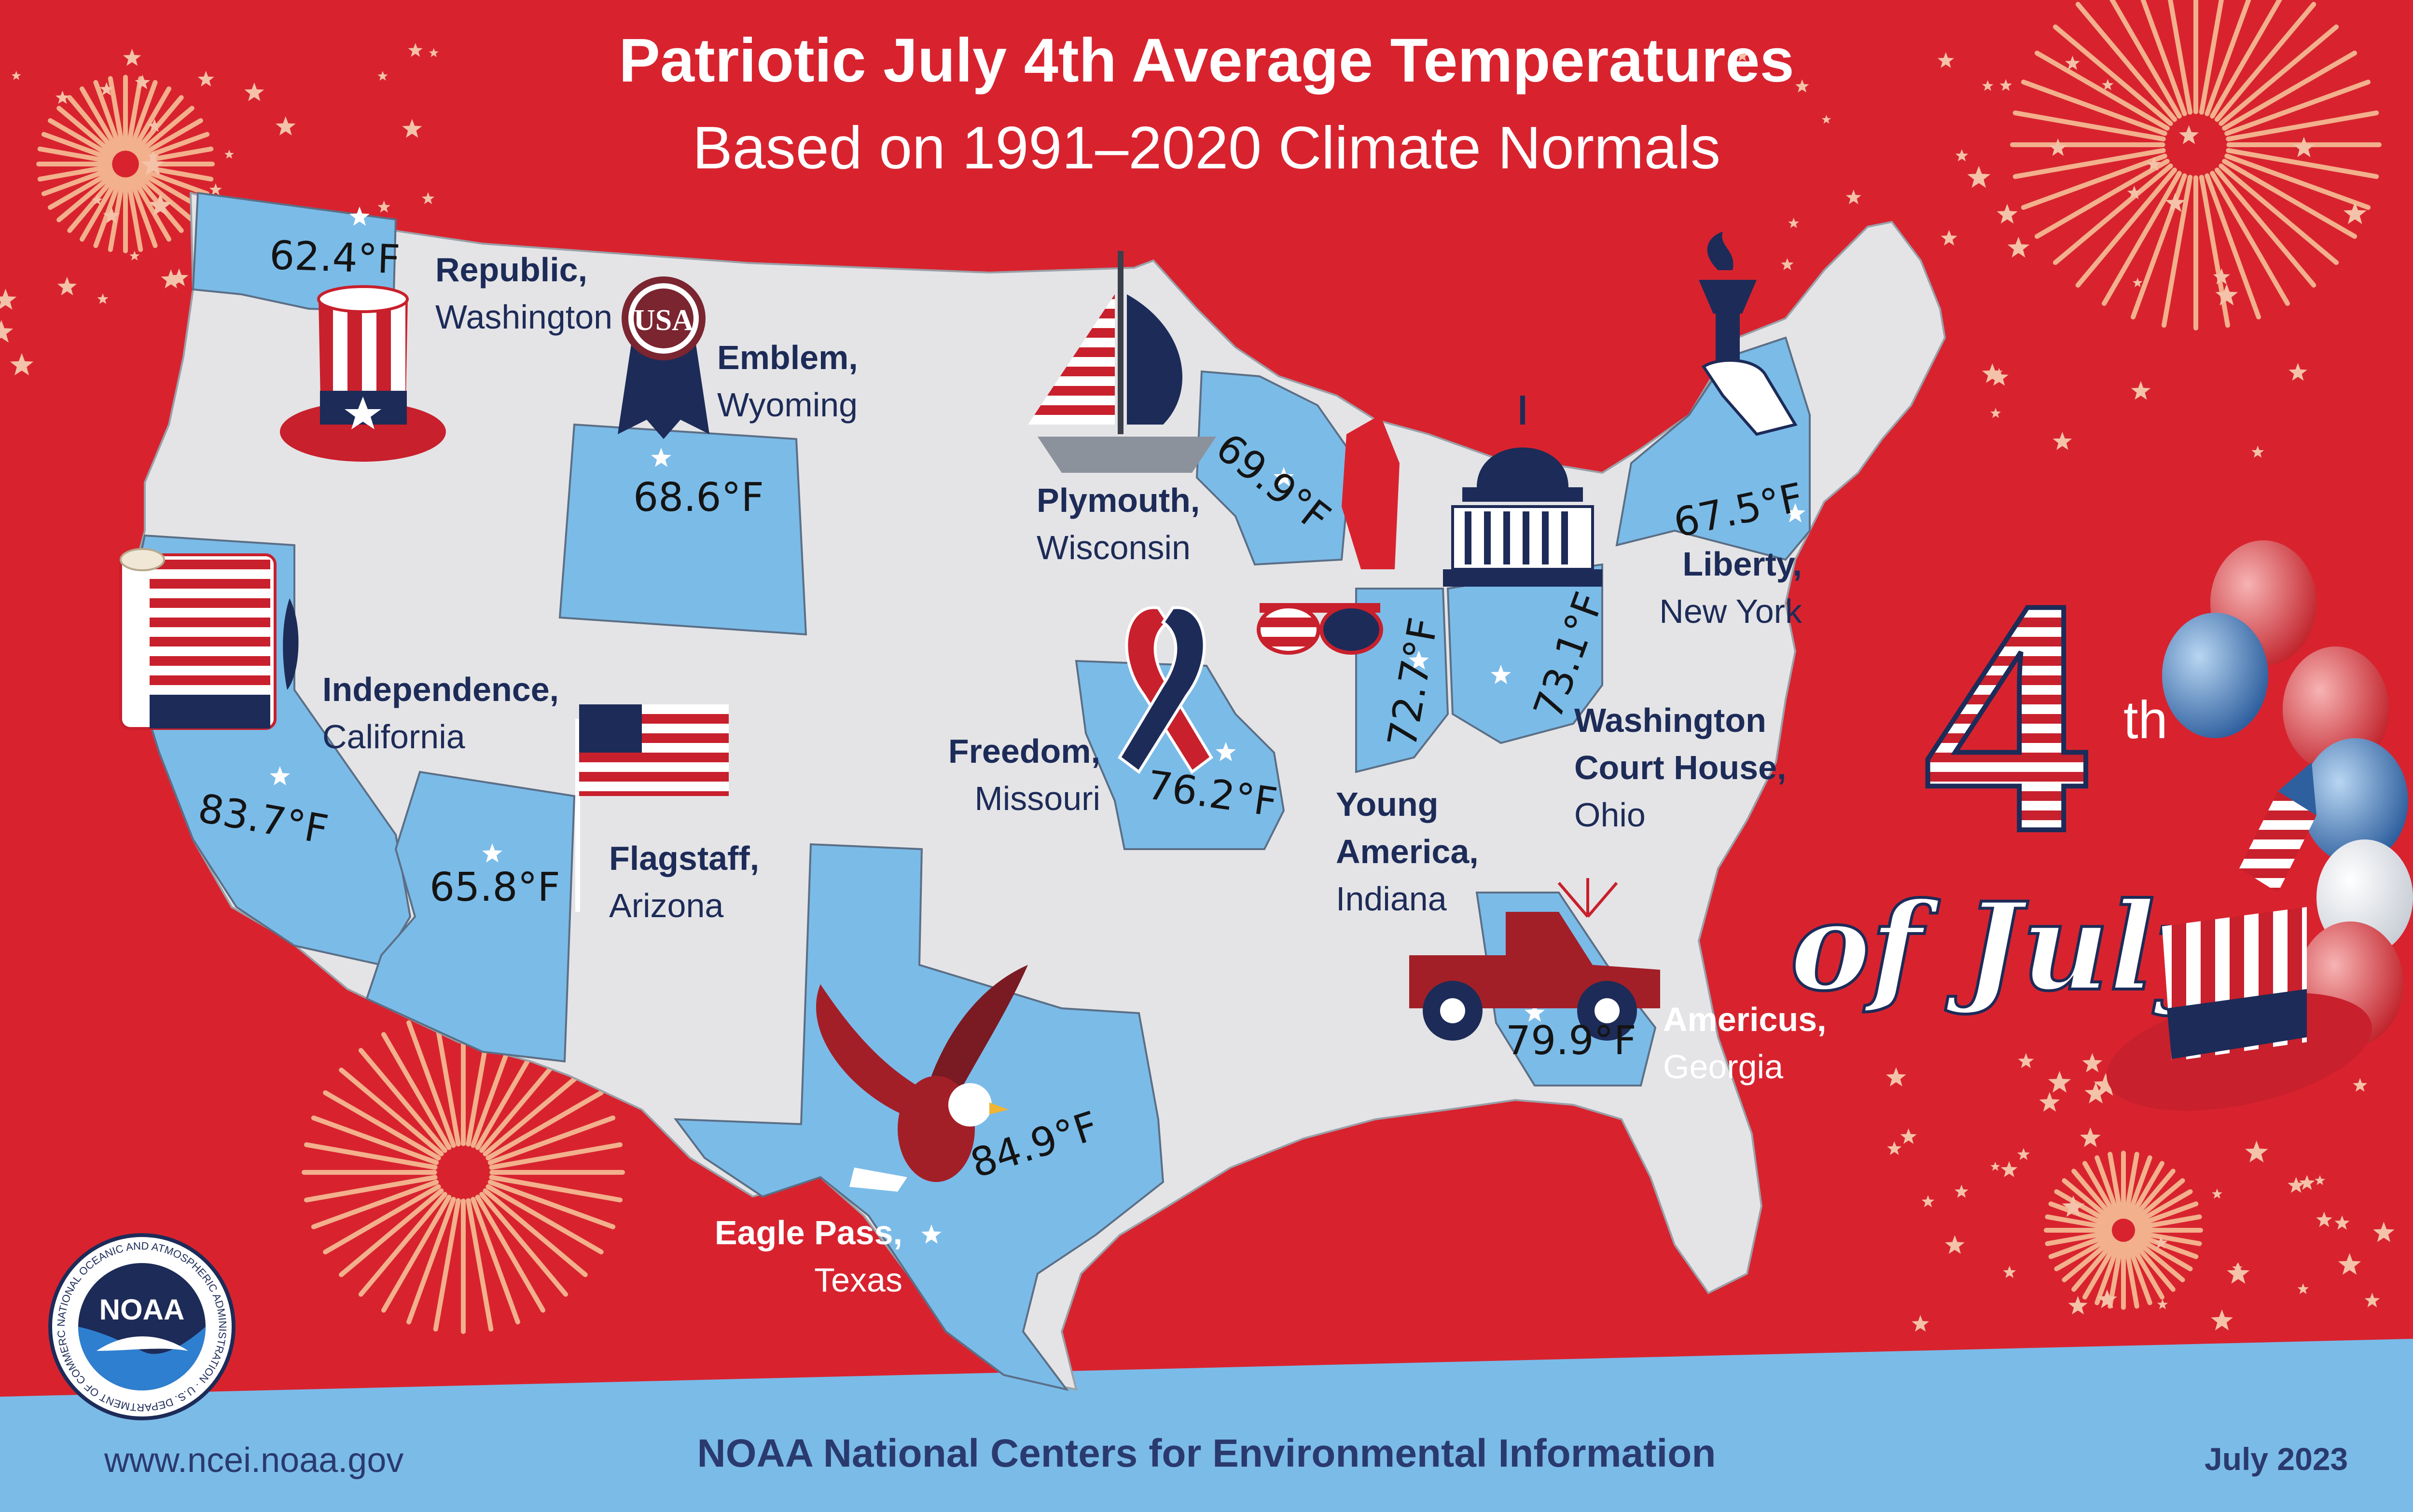  I want to click on temperature-label-flagstaff: 65.8°F, so click(495, 887).